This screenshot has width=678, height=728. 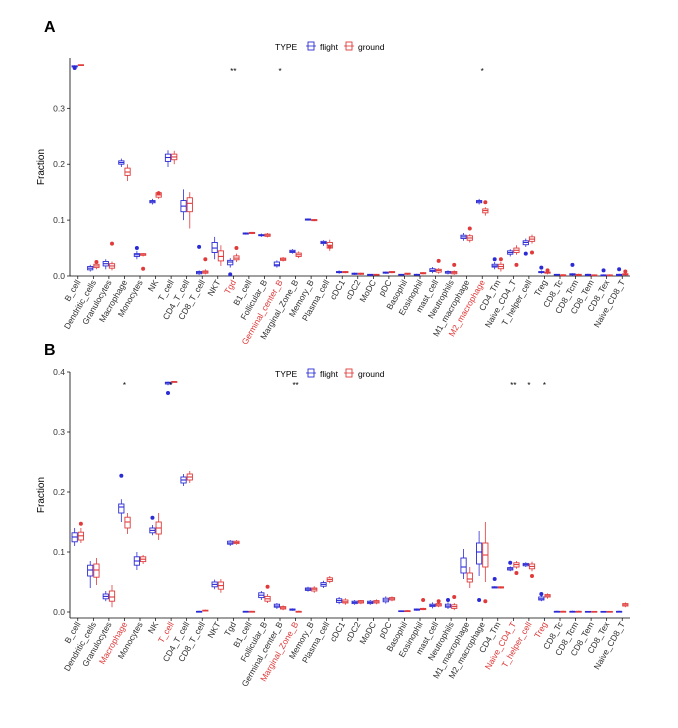 I want to click on panel-a-legend-ground: ground, so click(x=371, y=47).